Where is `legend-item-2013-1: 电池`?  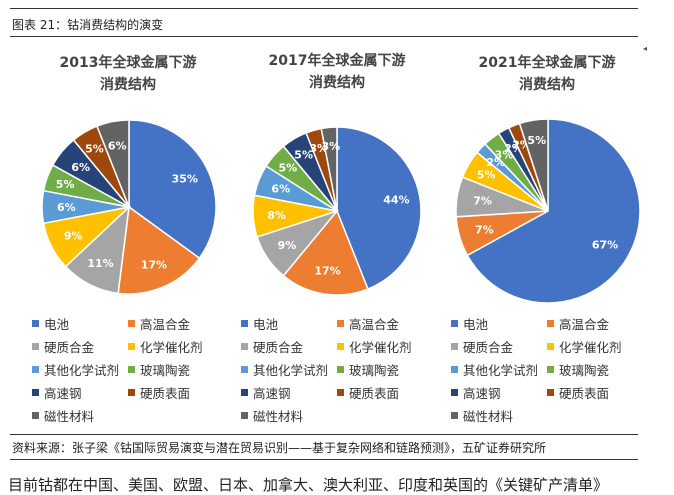
legend-item-2013-1: 电池 is located at coordinates (50, 323).